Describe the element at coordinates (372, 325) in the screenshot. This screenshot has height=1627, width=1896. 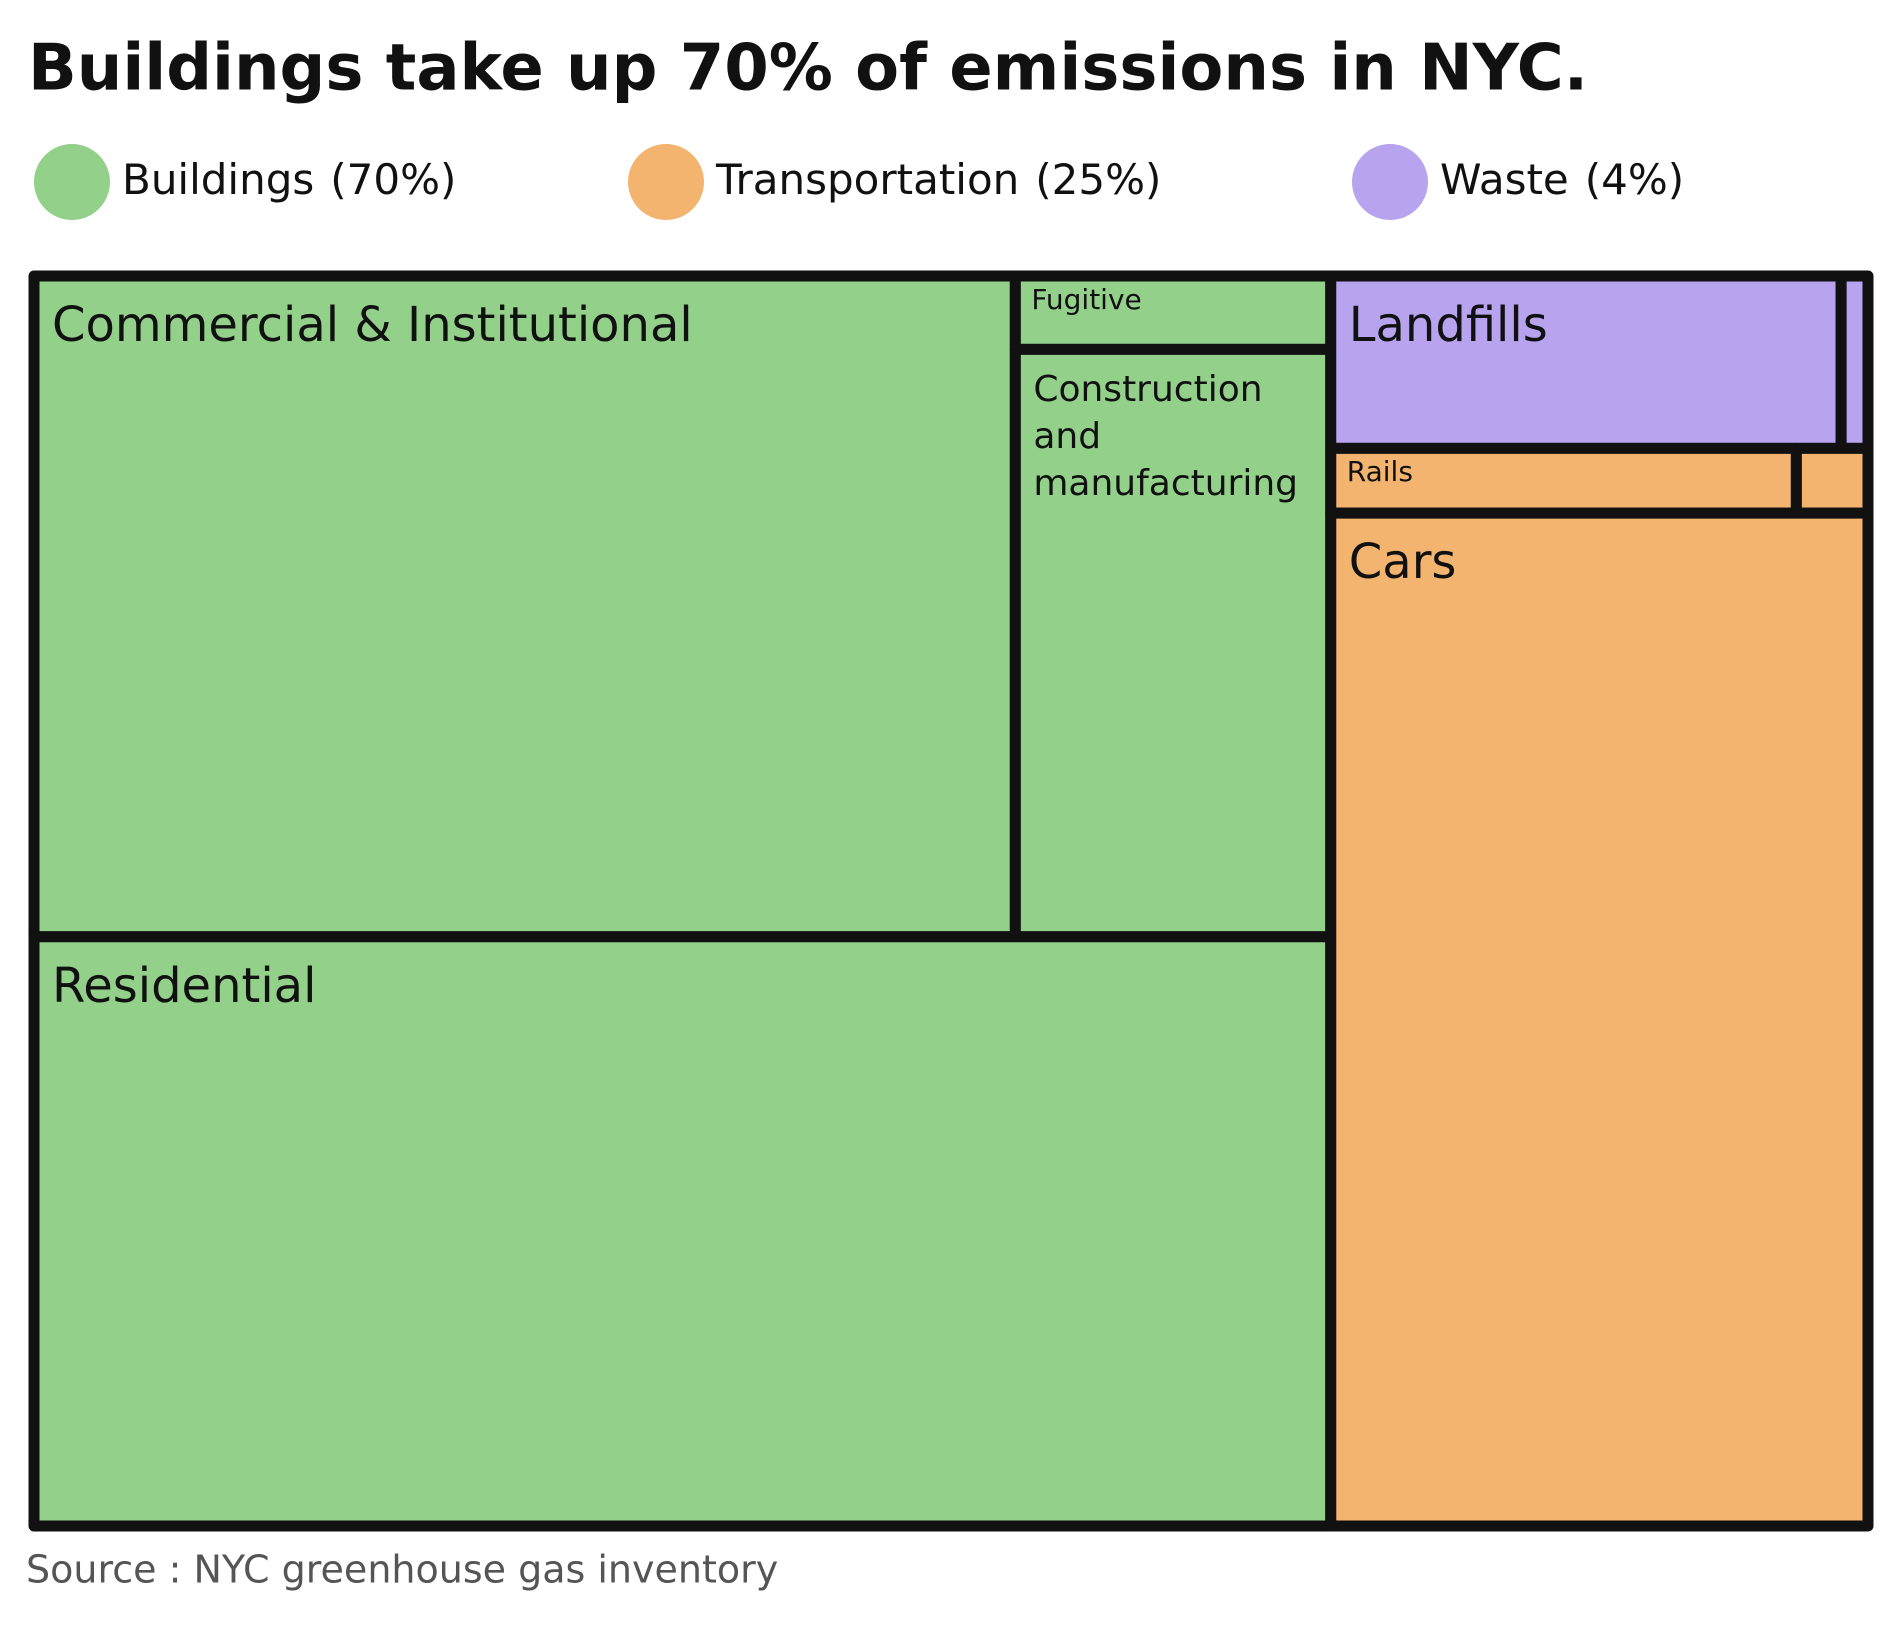
I see `cell-label: Commercial & Institutional` at that location.